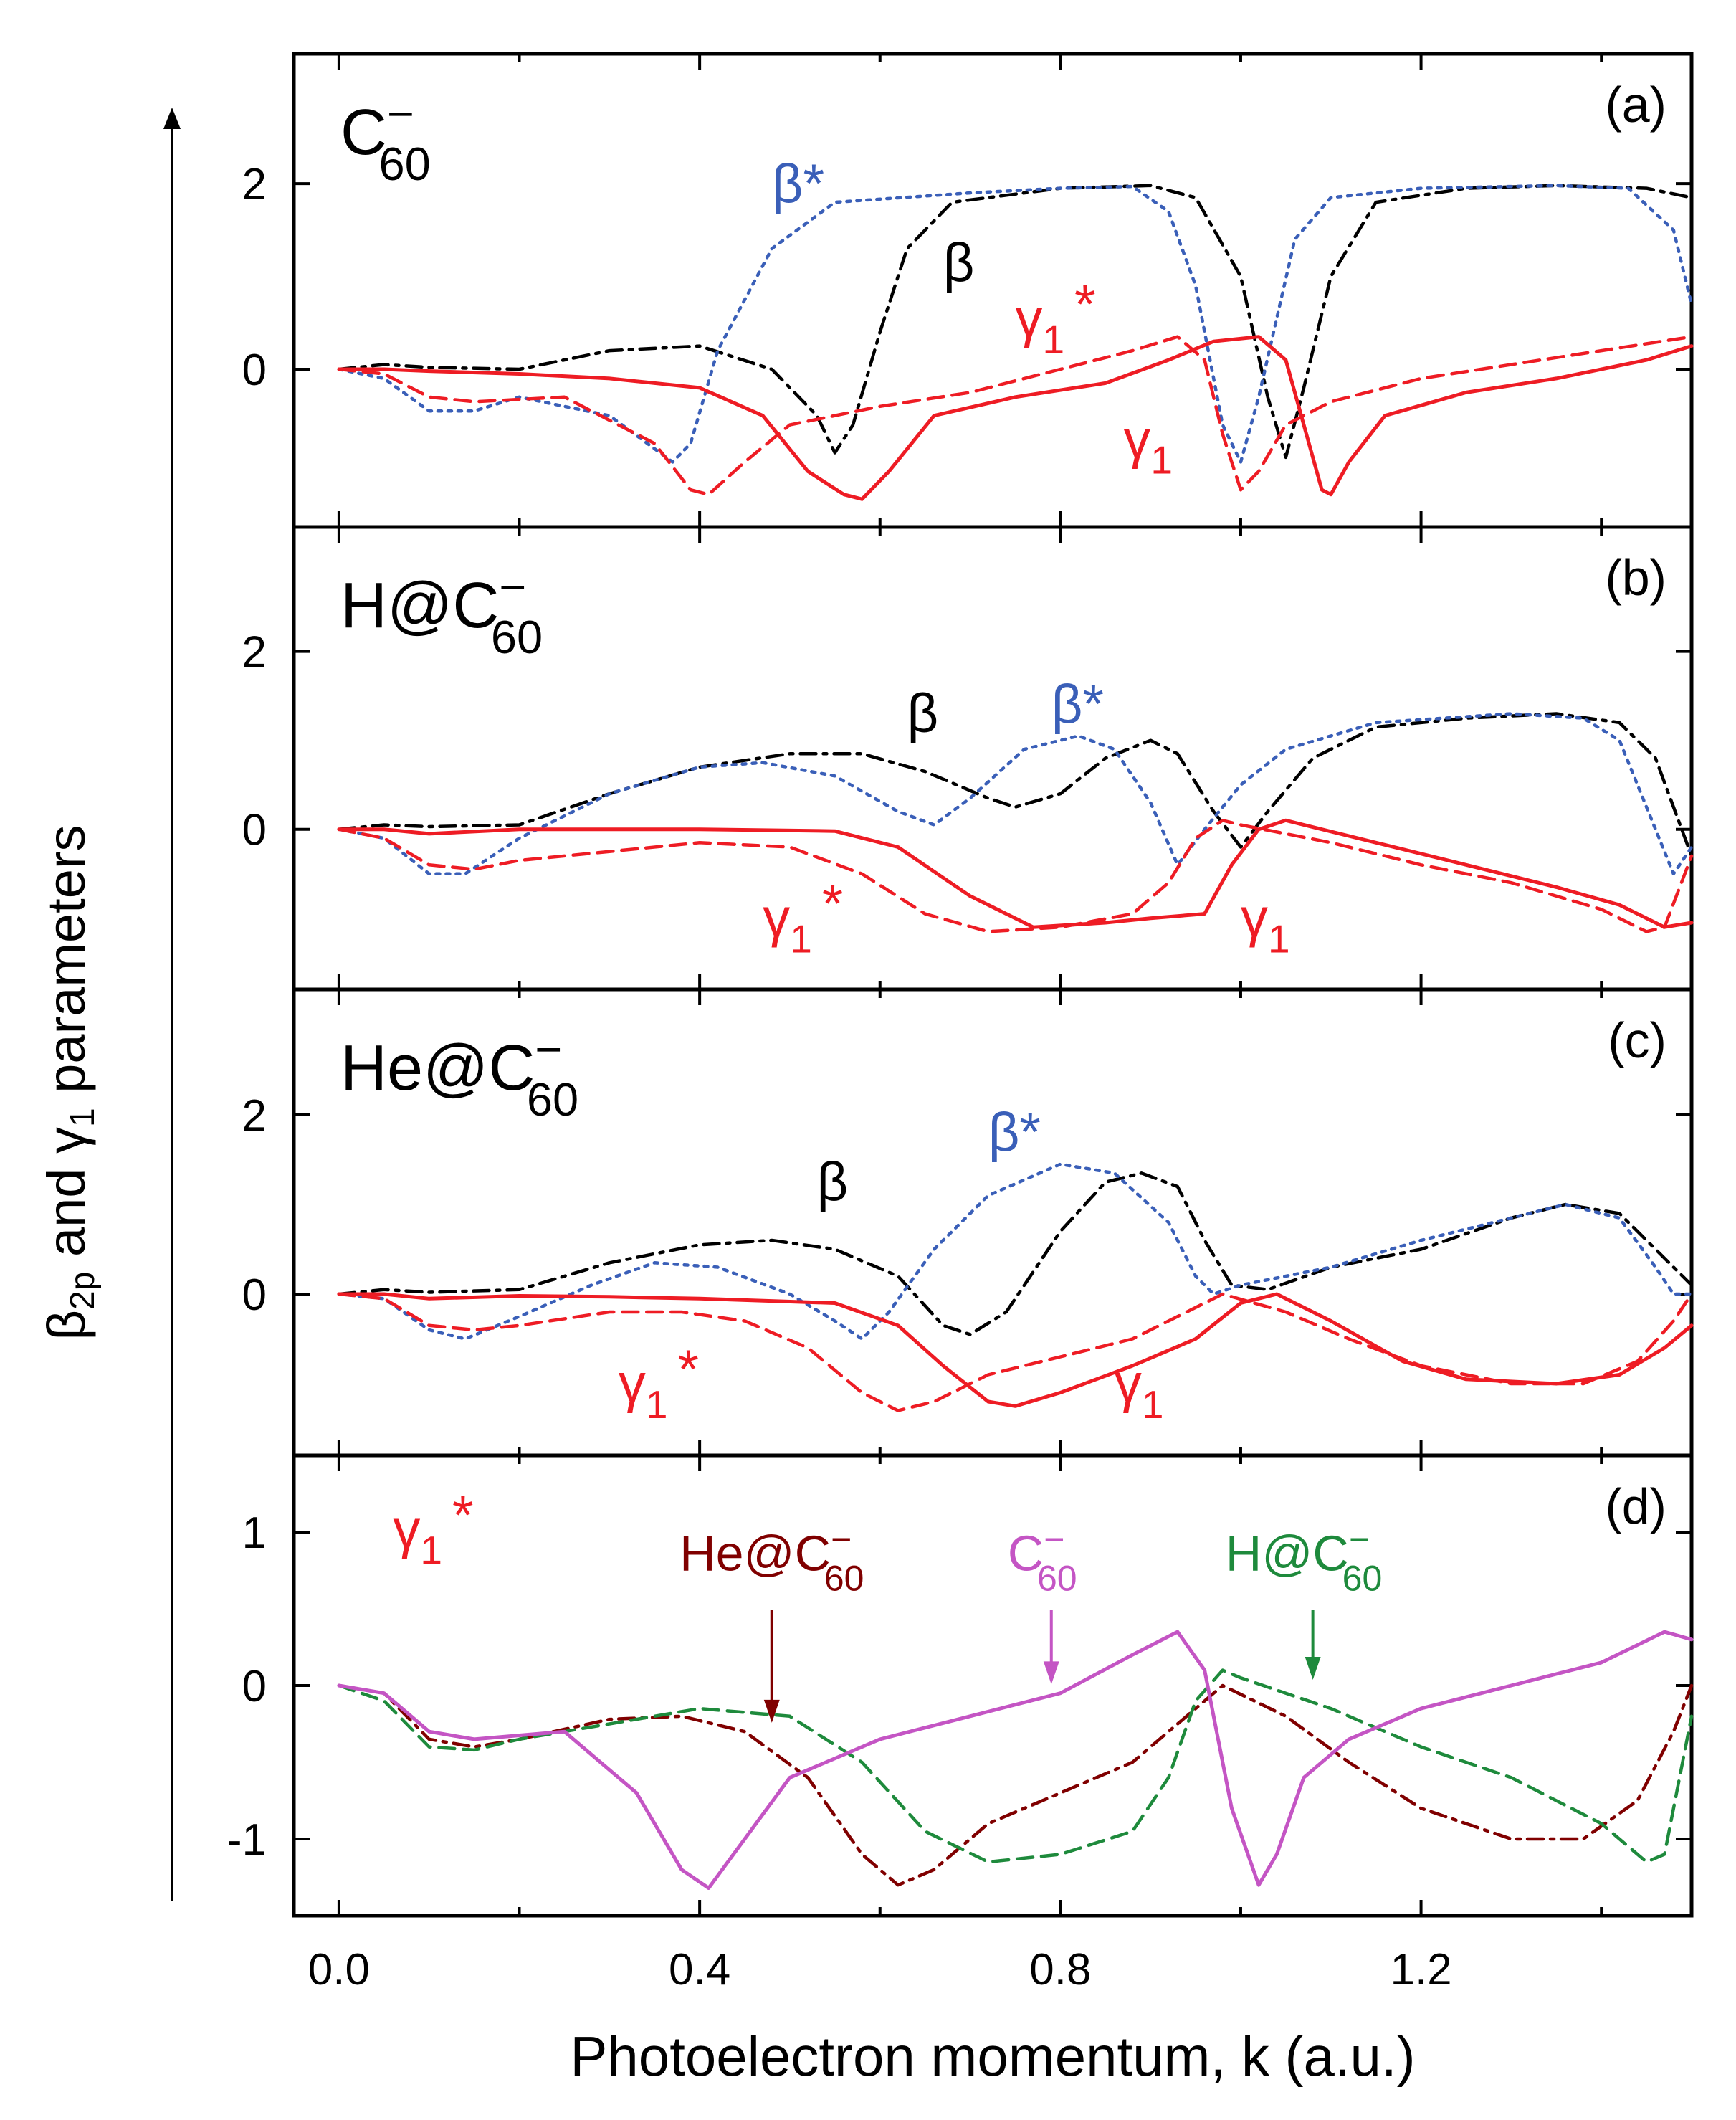  What do you see at coordinates (1153, 1404) in the screenshot?
I see `panel-c-curve-label-3-sub: 1` at bounding box center [1153, 1404].